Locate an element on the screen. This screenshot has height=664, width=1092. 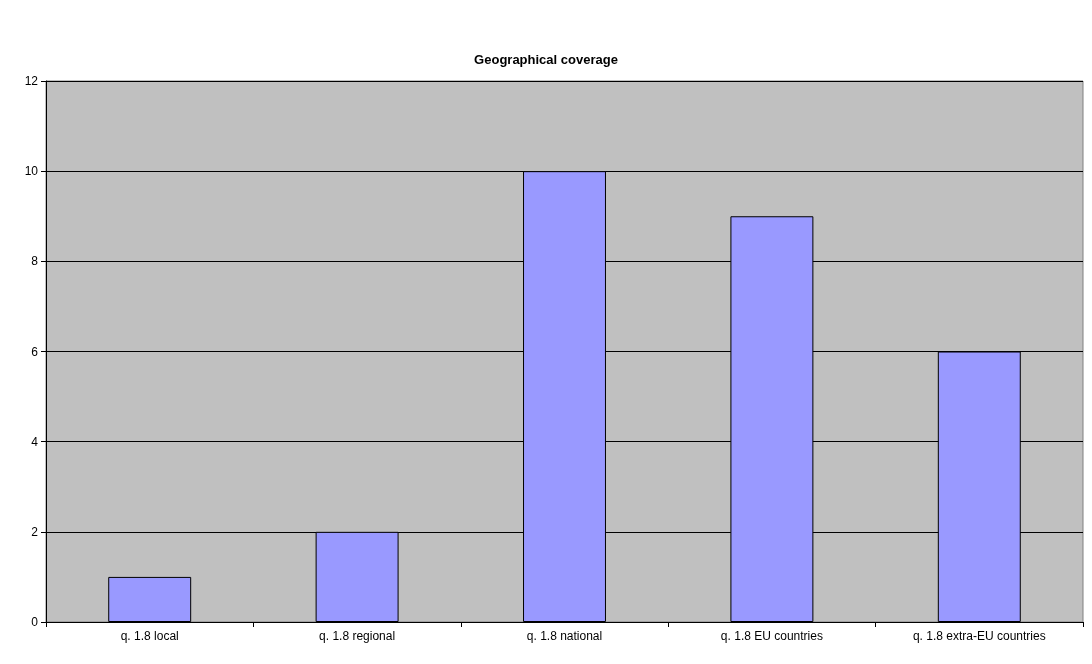
y-tick-label: 0 is located at coordinates (35, 622).